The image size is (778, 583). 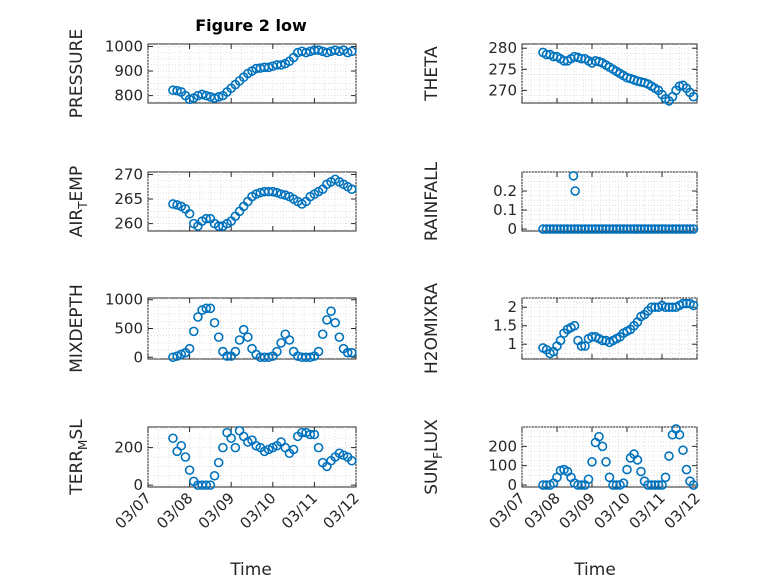 What do you see at coordinates (128, 199) in the screenshot?
I see `y-tick-label: 265` at bounding box center [128, 199].